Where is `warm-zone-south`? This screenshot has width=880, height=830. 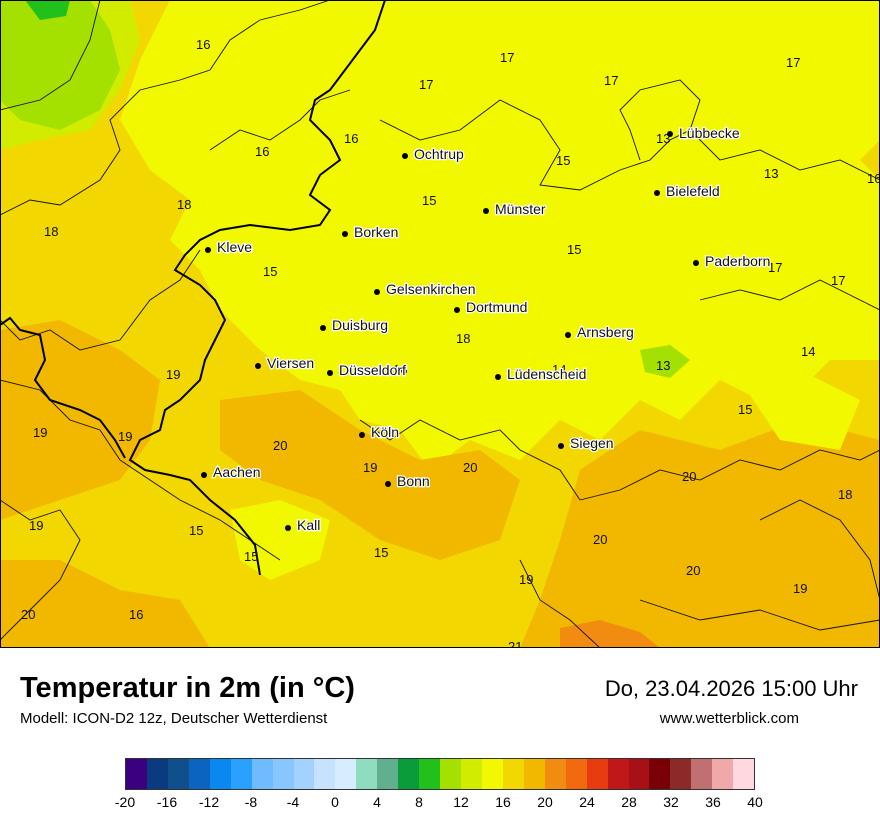 warm-zone-south is located at coordinates (370, 475).